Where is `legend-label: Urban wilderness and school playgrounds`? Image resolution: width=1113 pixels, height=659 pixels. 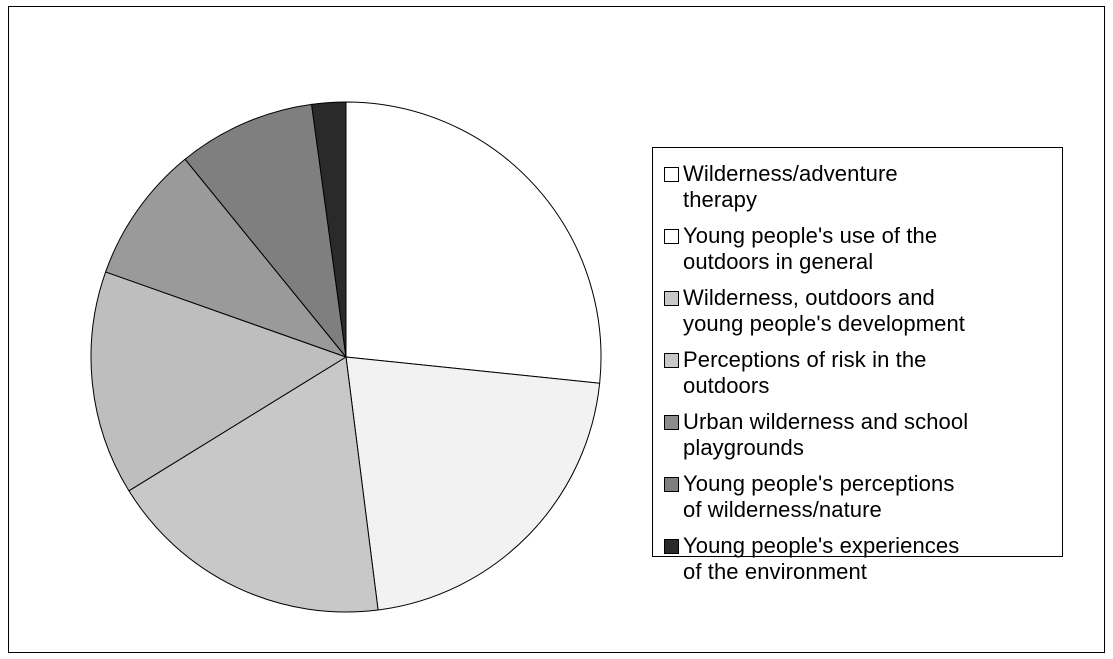 legend-label: Urban wilderness and school playgrounds is located at coordinates (826, 434).